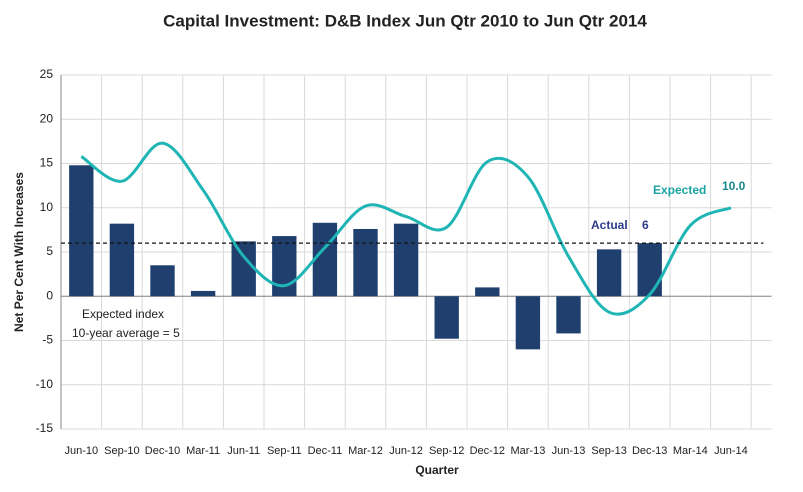 The width and height of the screenshot is (803, 492). I want to click on annotation: 10-year average = 5, so click(126, 333).